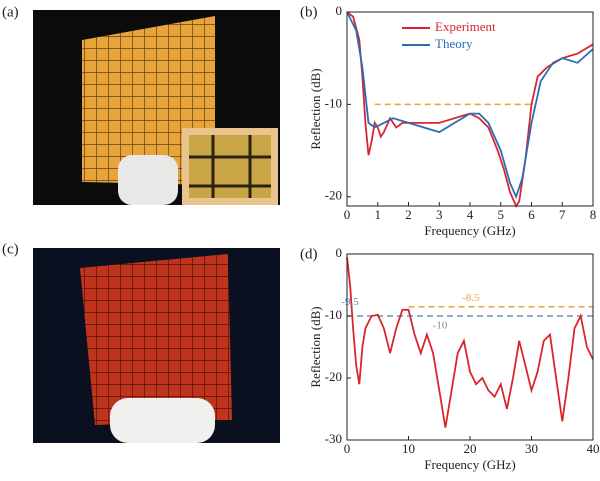 The height and width of the screenshot is (481, 600). What do you see at coordinates (470, 448) in the screenshot?
I see `x-tick-label: 20` at bounding box center [470, 448].